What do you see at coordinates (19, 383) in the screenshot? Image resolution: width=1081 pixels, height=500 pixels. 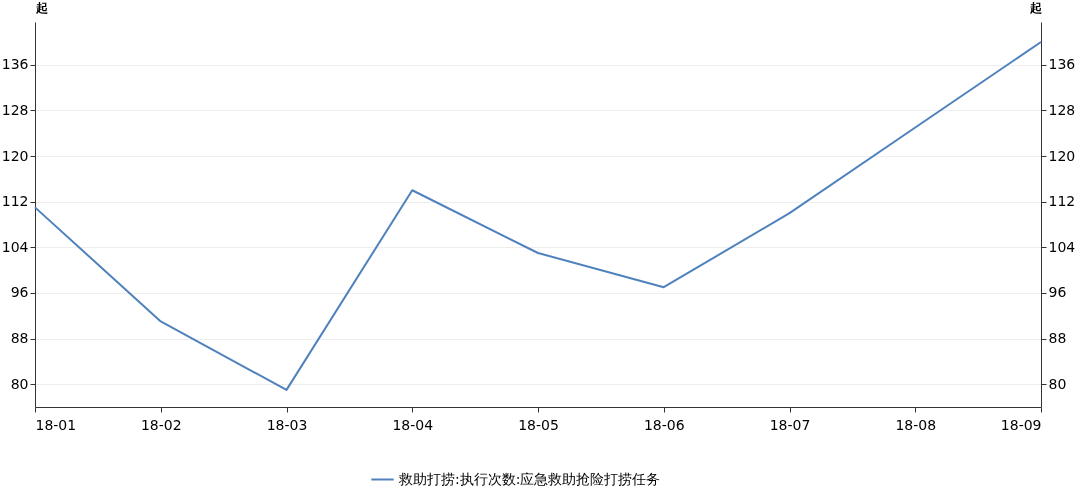 I see `y-tick-label: 80` at bounding box center [19, 383].